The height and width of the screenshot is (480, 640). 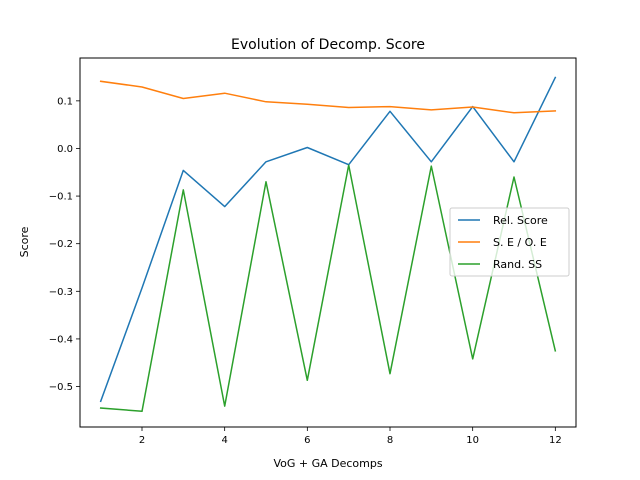 What do you see at coordinates (327, 463) in the screenshot?
I see `x-axis-label: VoG + GA Decomps` at bounding box center [327, 463].